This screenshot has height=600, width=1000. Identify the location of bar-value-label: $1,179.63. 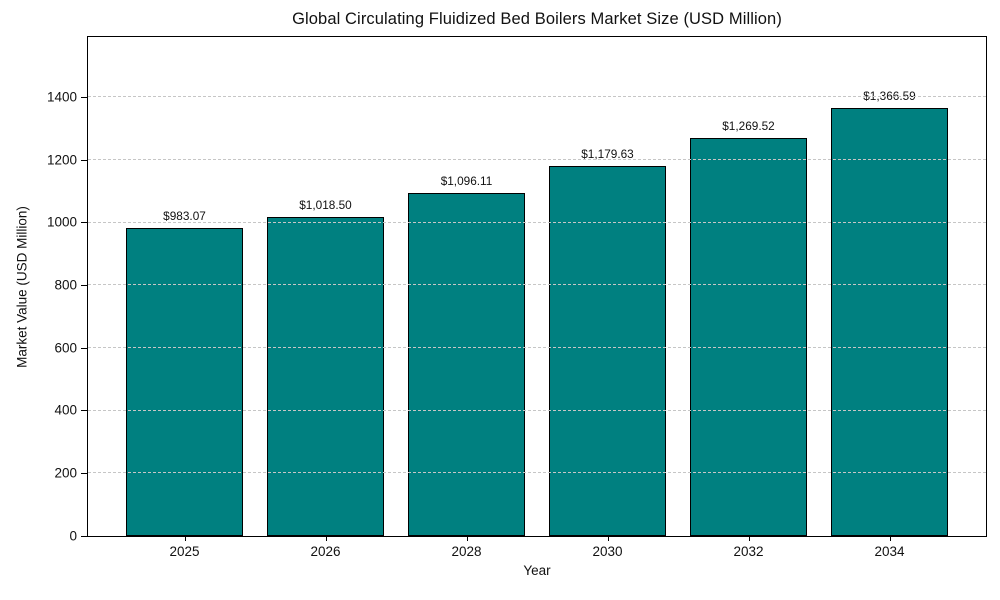
(607, 154).